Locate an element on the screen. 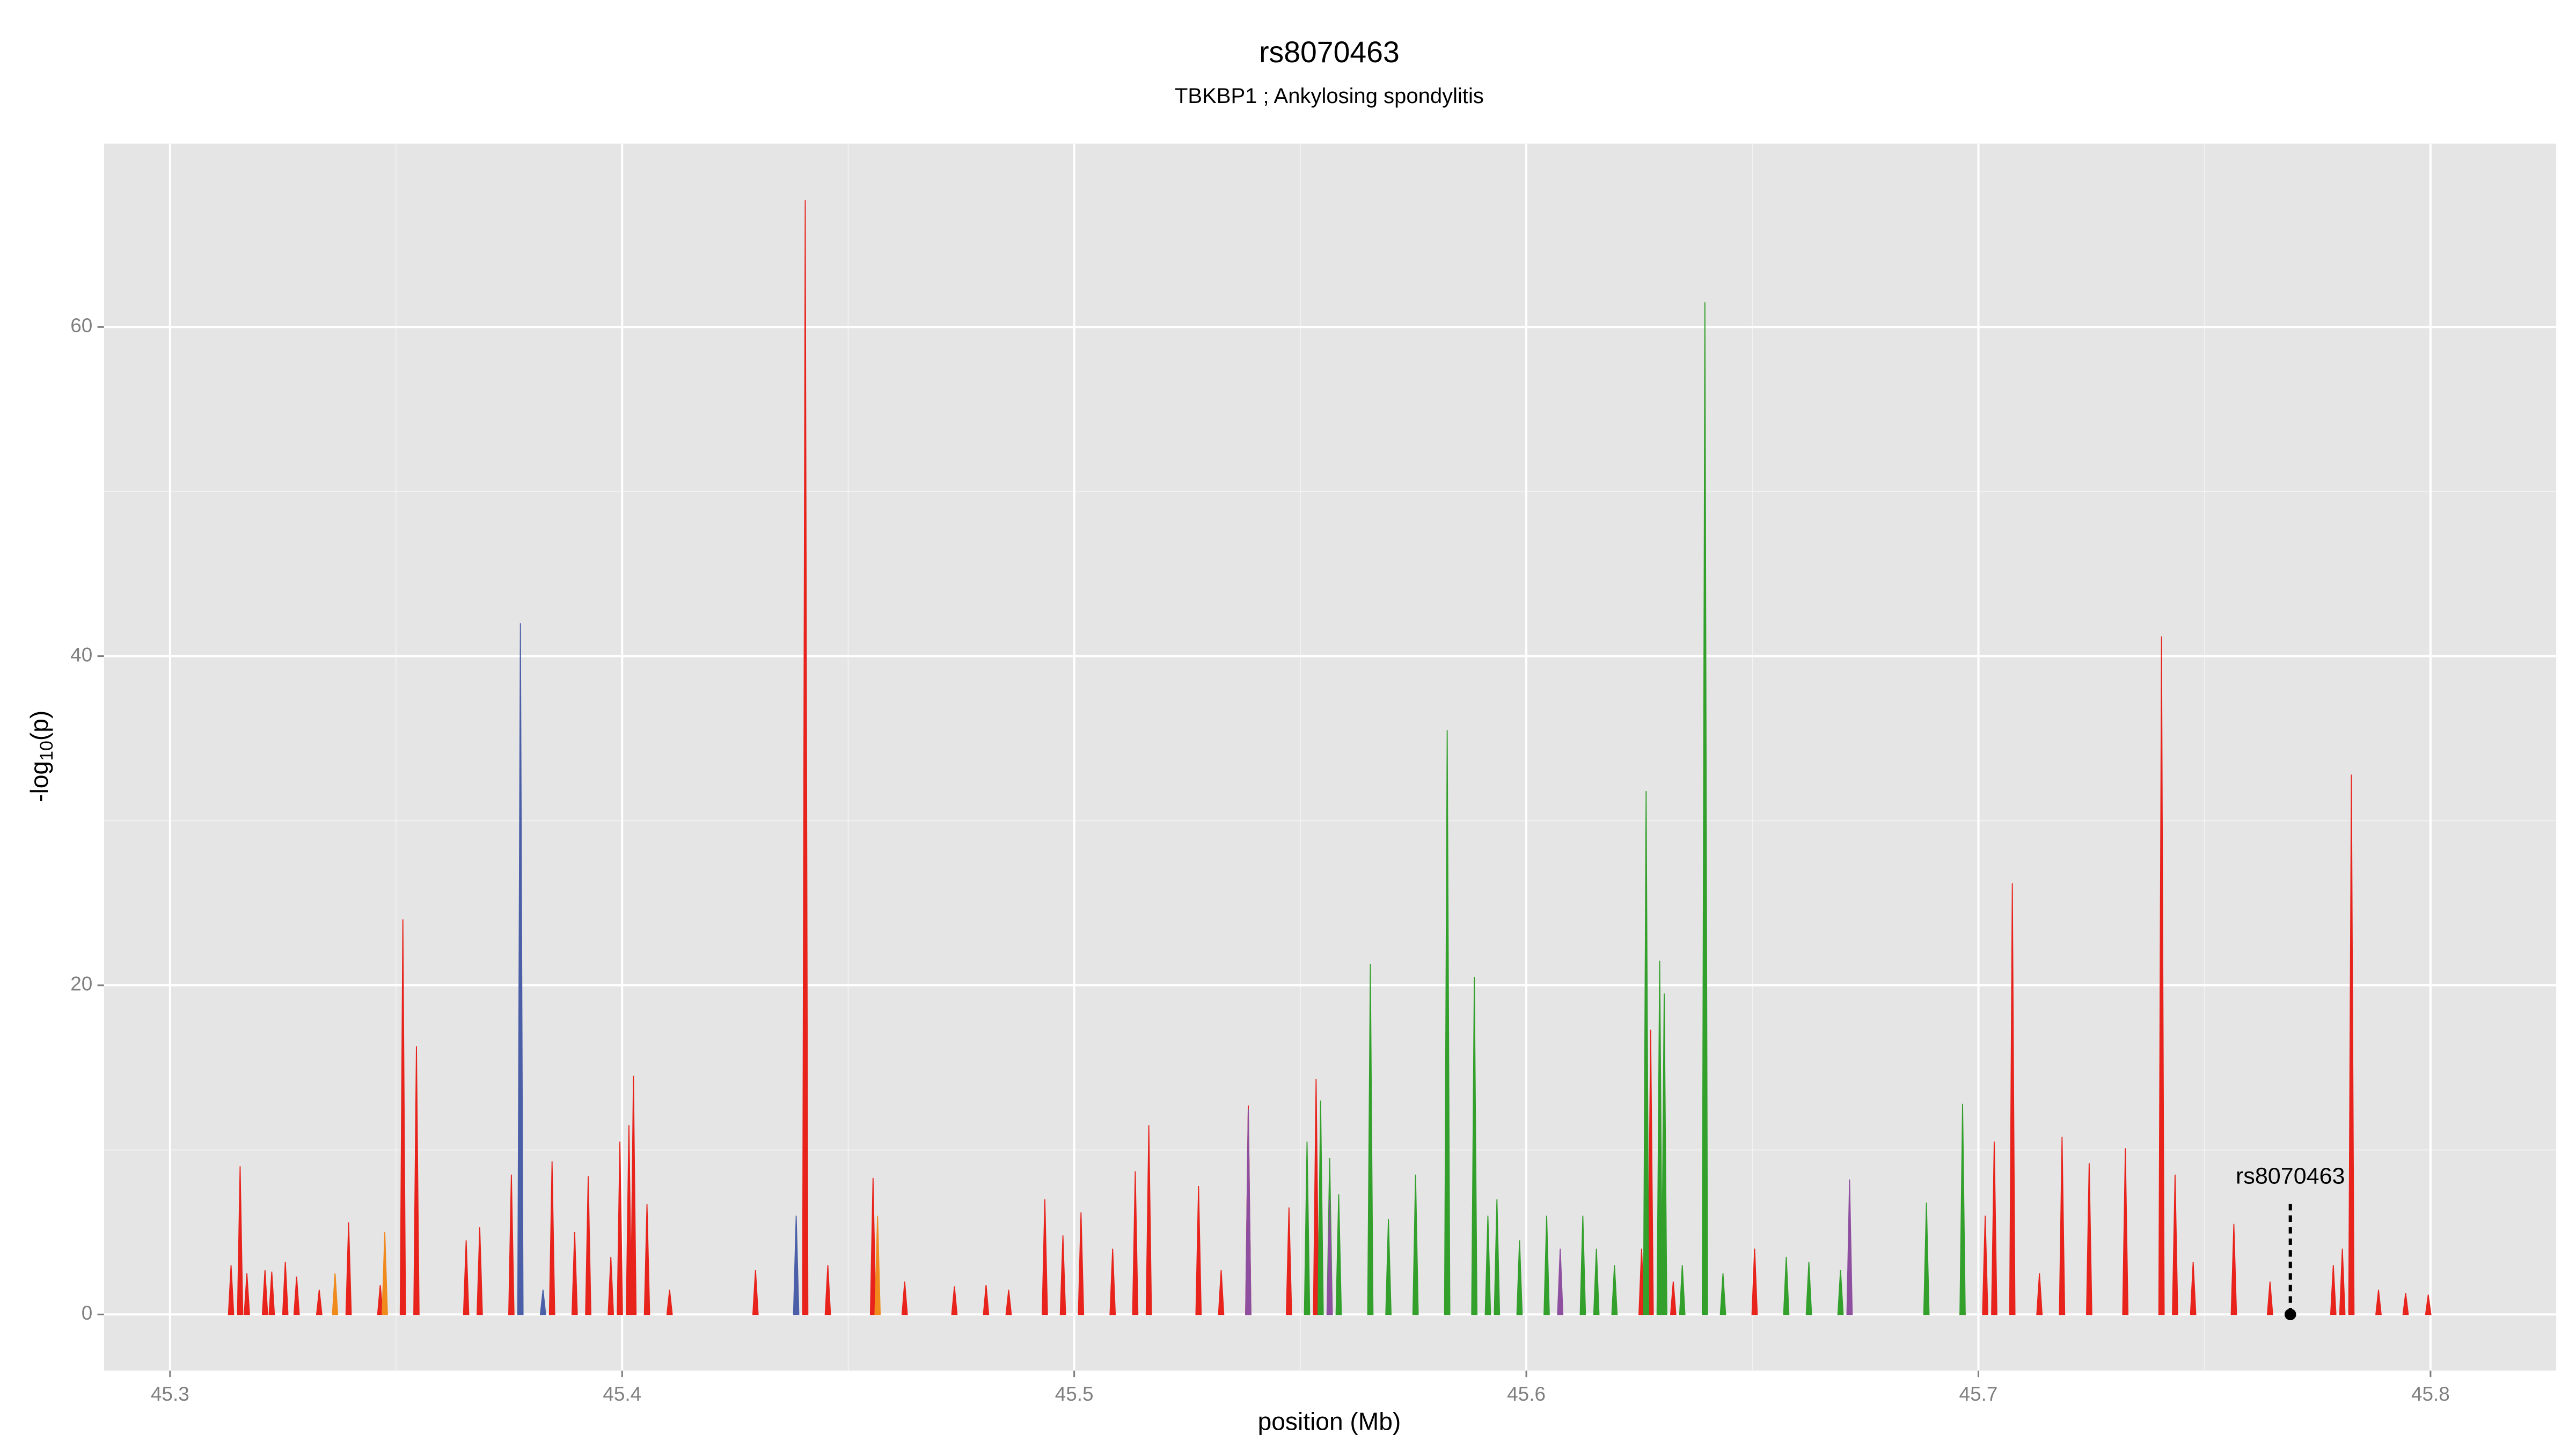 The height and width of the screenshot is (1449, 2576). y-label-part: (p) is located at coordinates (39, 726).